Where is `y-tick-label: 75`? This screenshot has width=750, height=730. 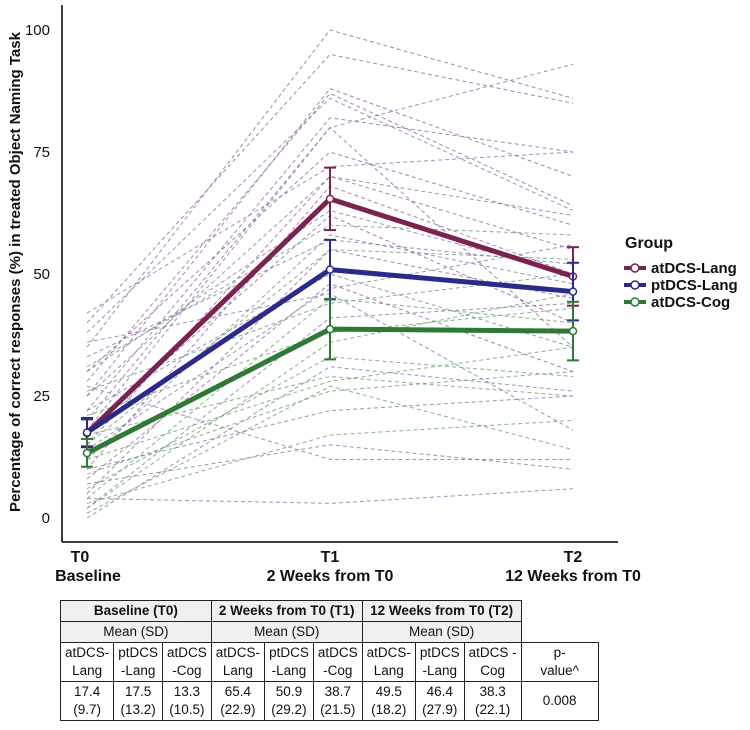 y-tick-label: 75 is located at coordinates (41, 152).